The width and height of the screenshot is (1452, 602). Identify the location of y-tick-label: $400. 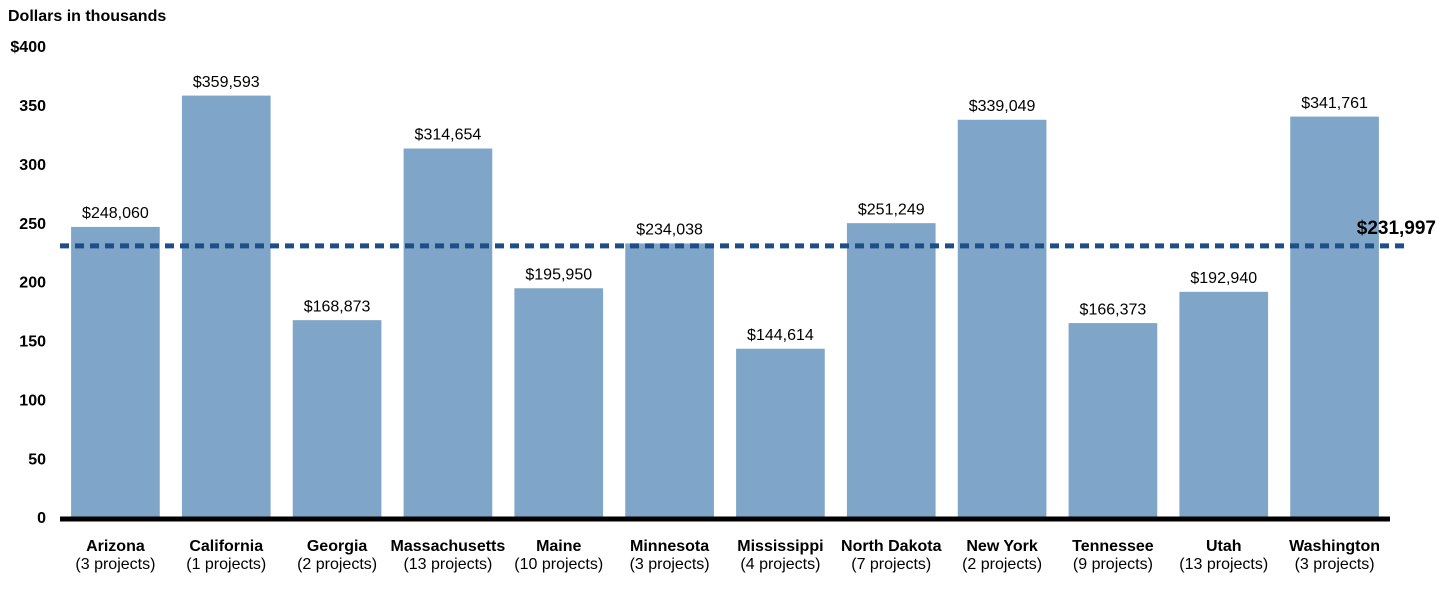
(28, 47).